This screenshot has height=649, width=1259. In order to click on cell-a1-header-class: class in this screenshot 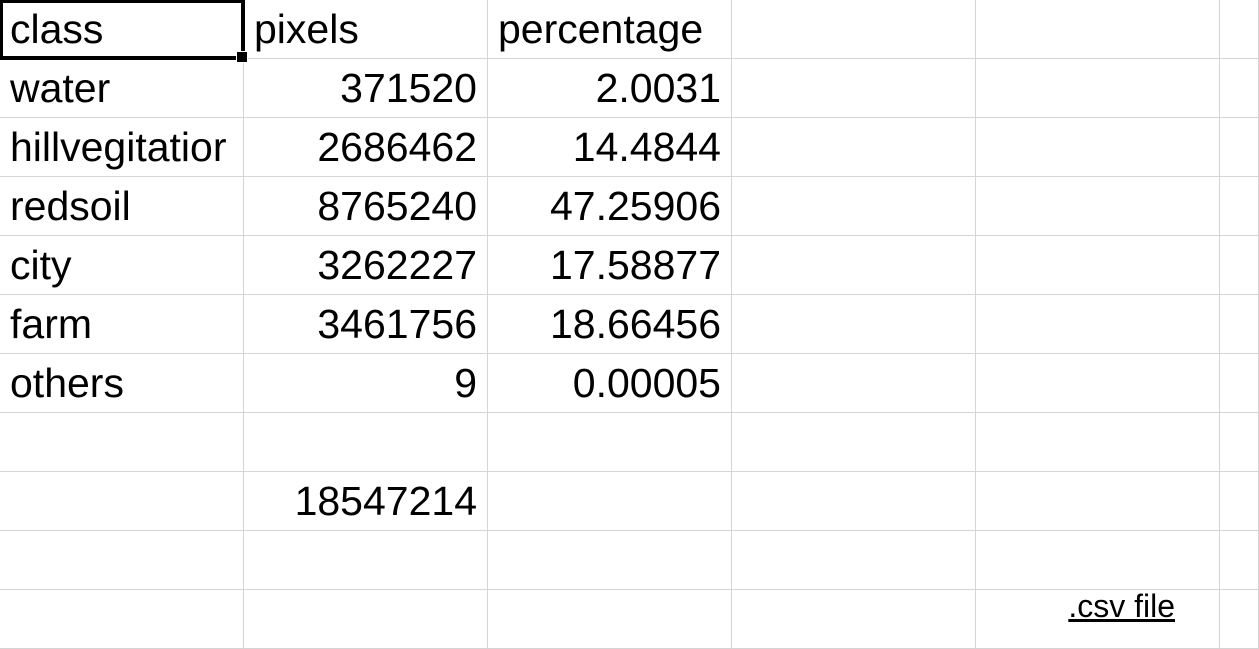, I will do `click(124, 31)`.